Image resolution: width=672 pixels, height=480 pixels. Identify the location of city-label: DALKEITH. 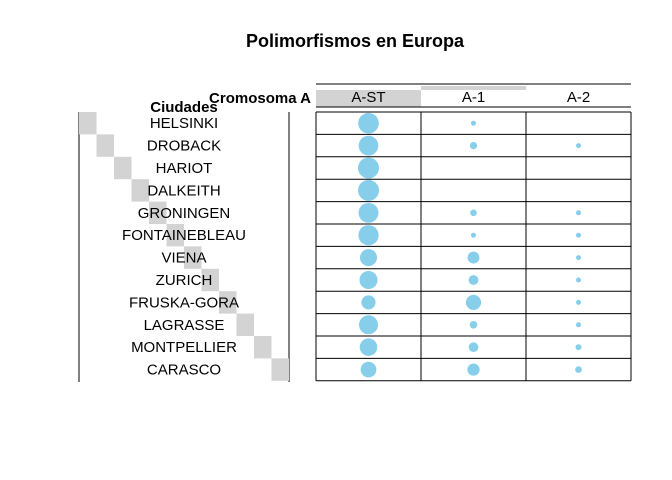
(183, 190).